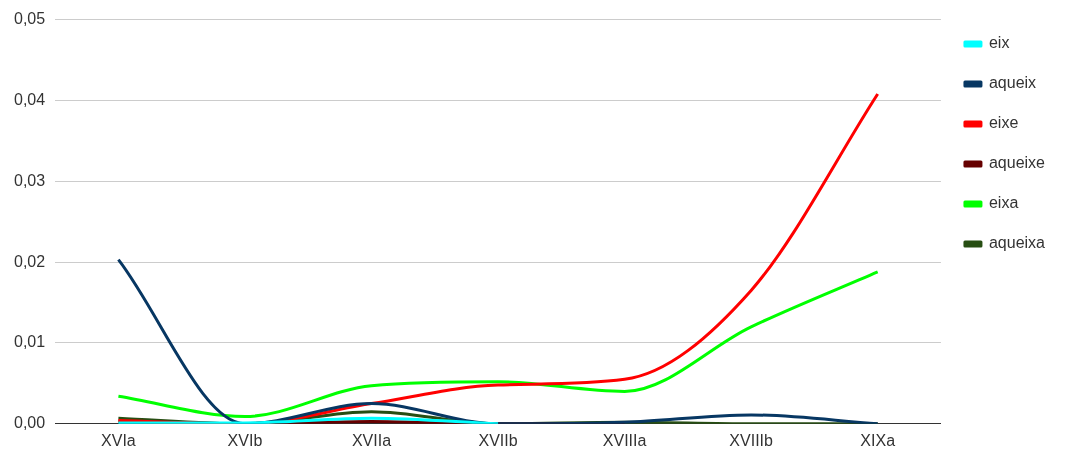  Describe the element at coordinates (1017, 163) in the screenshot. I see `legend-label: aqueixe` at that location.